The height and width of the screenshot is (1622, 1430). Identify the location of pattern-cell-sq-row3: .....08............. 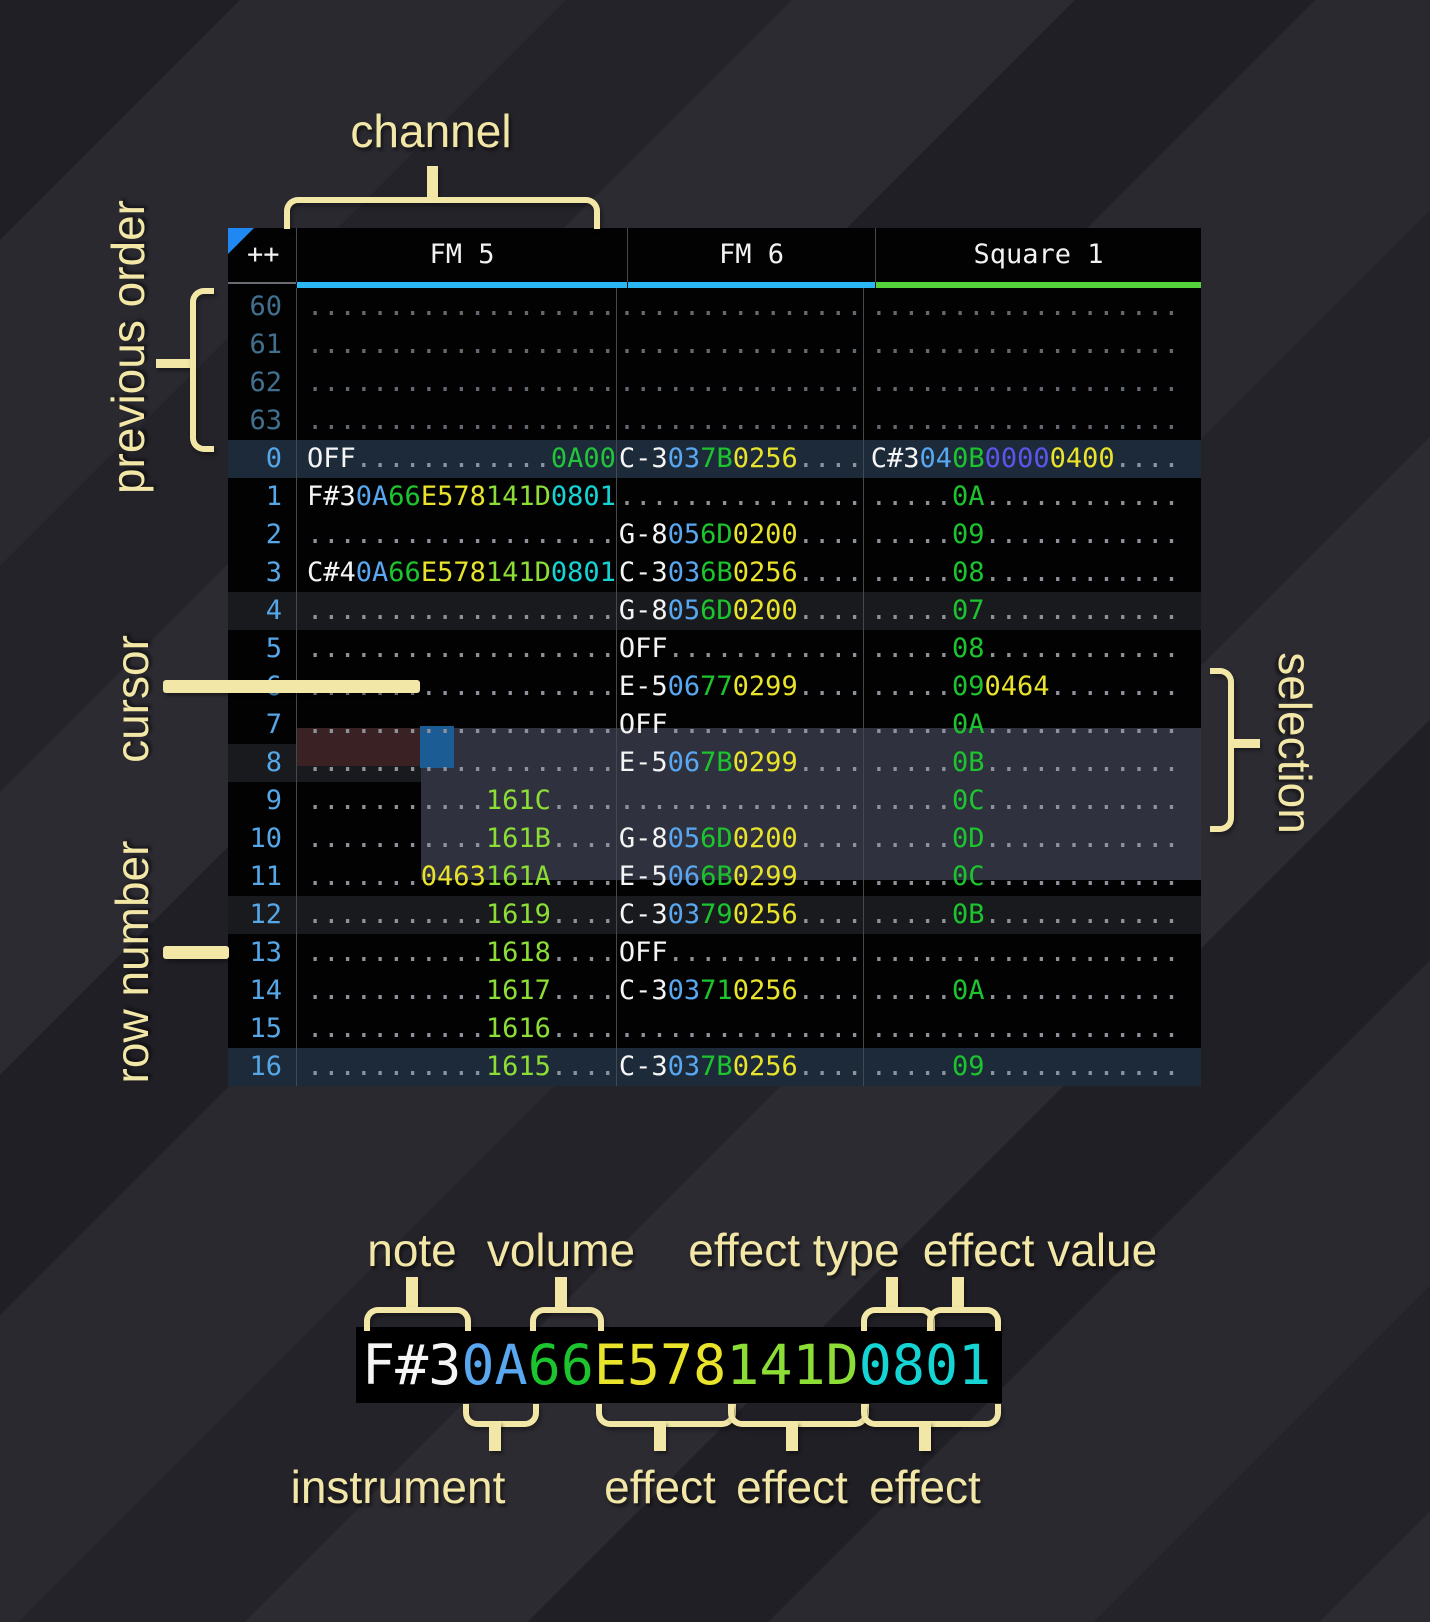
(1021, 573).